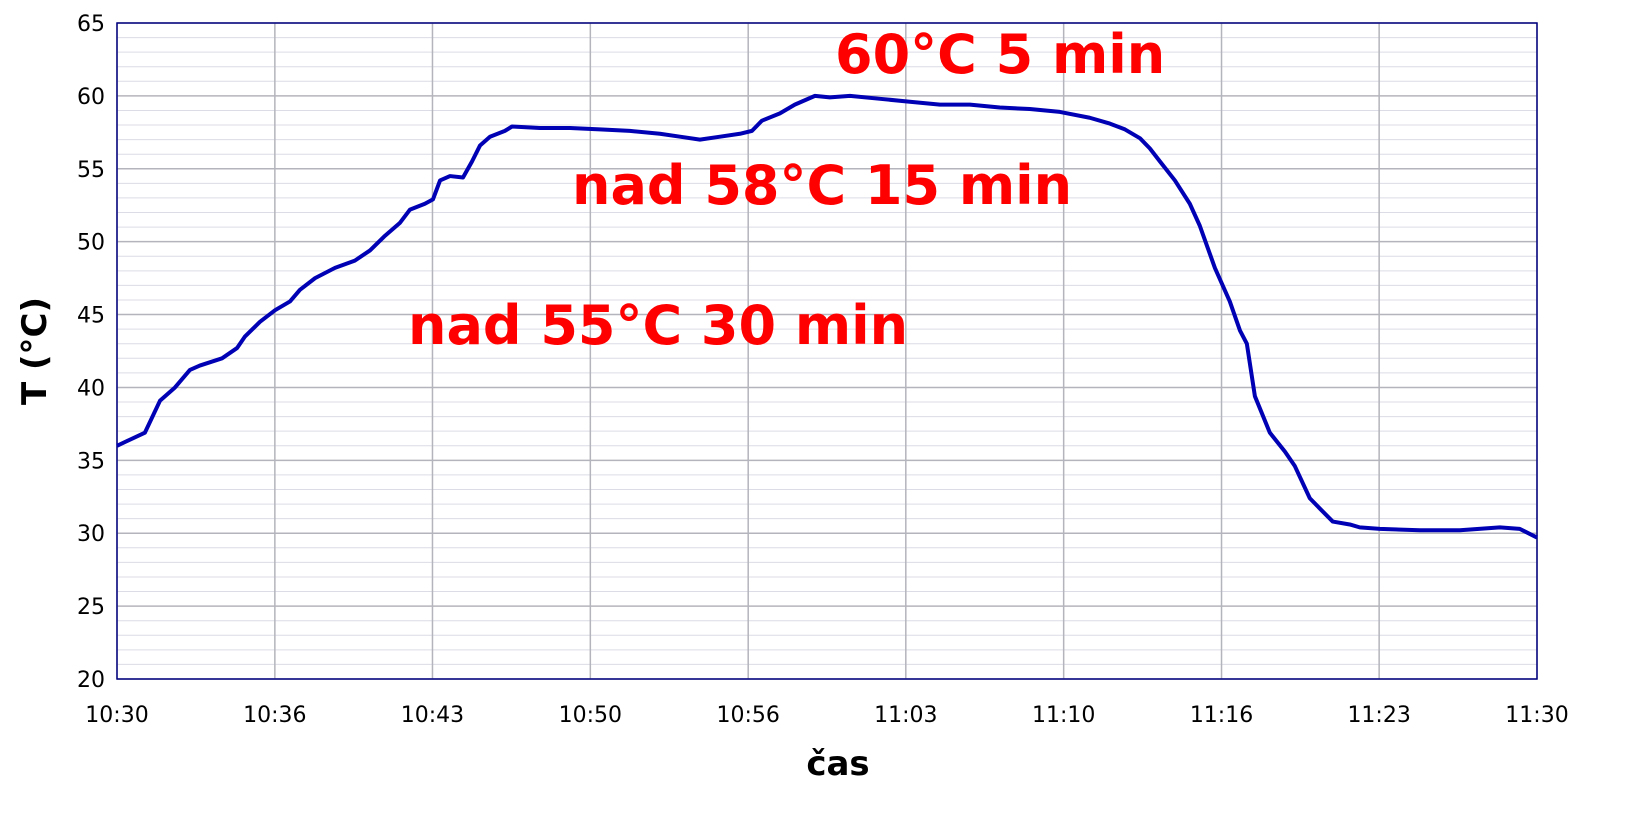 The width and height of the screenshot is (1647, 822). What do you see at coordinates (91, 24) in the screenshot?
I see `y-tick-label: 65` at bounding box center [91, 24].